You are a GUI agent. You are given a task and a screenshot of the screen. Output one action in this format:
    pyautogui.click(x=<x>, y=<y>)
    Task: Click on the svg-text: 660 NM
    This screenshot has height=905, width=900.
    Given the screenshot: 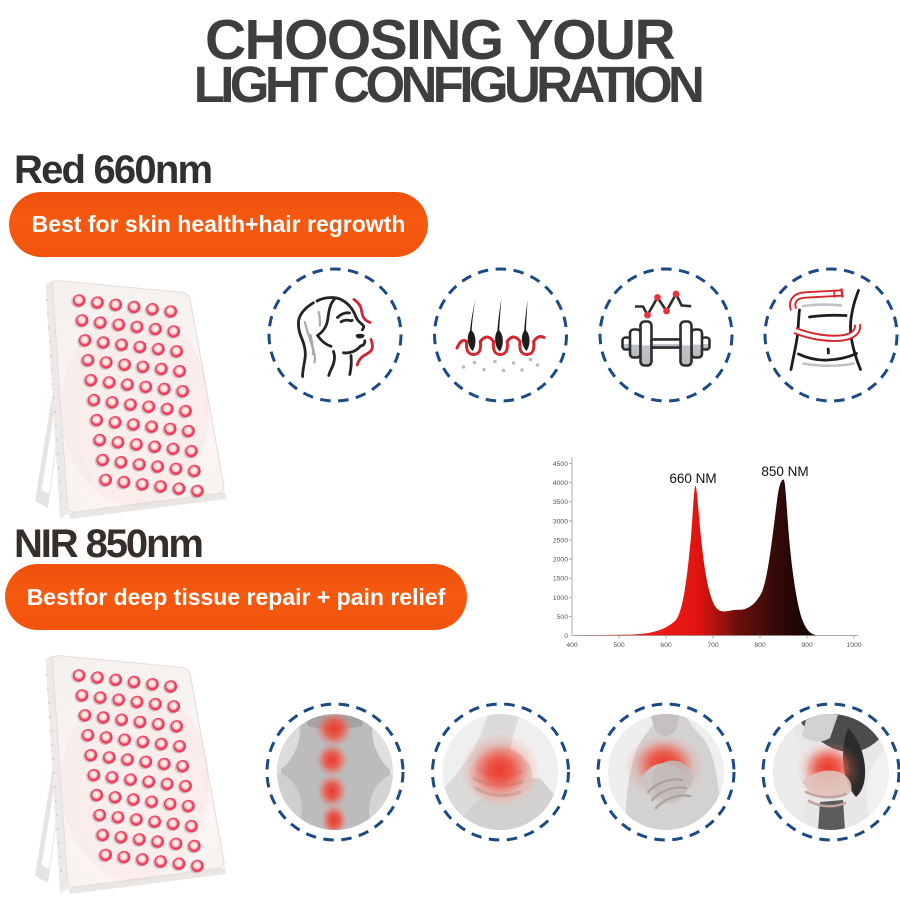 What is the action you would take?
    pyautogui.click(x=692, y=478)
    